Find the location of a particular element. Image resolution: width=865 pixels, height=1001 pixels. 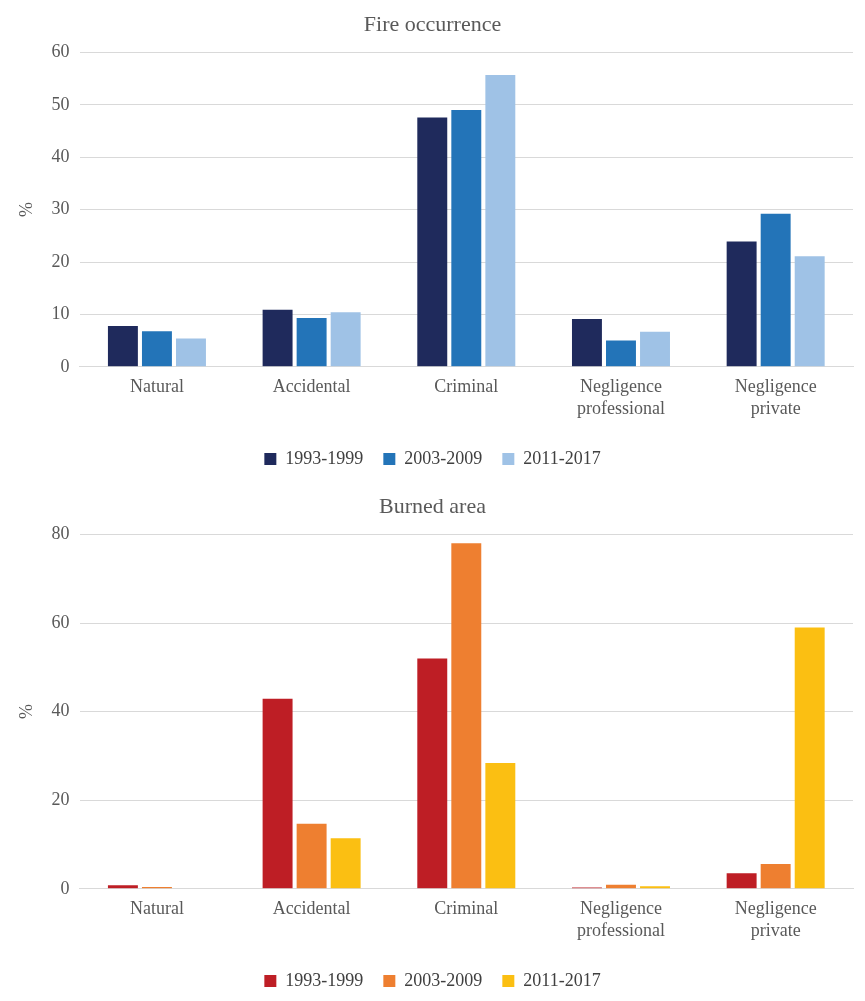

y-tick-label: 50 is located at coordinates (60, 103).